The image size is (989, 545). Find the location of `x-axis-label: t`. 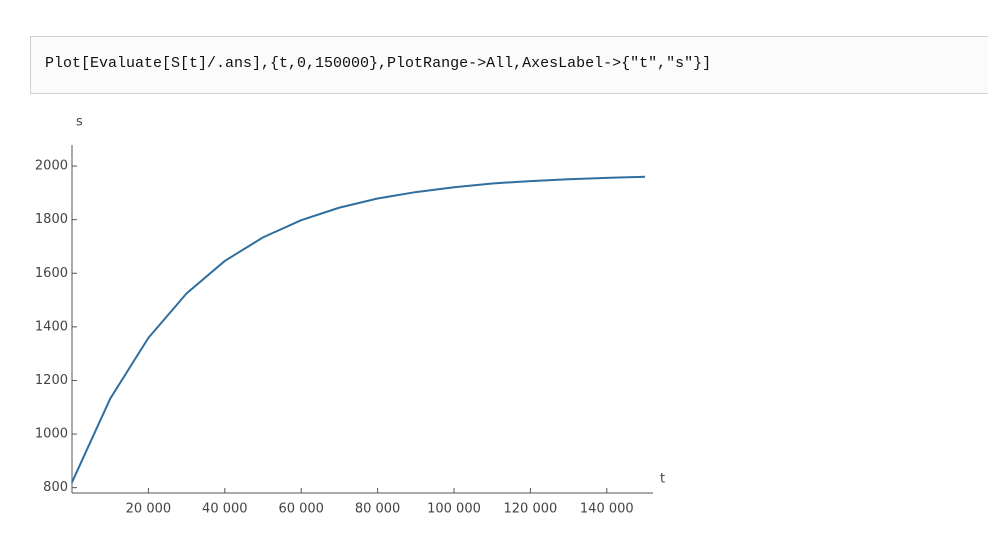

x-axis-label: t is located at coordinates (662, 479).